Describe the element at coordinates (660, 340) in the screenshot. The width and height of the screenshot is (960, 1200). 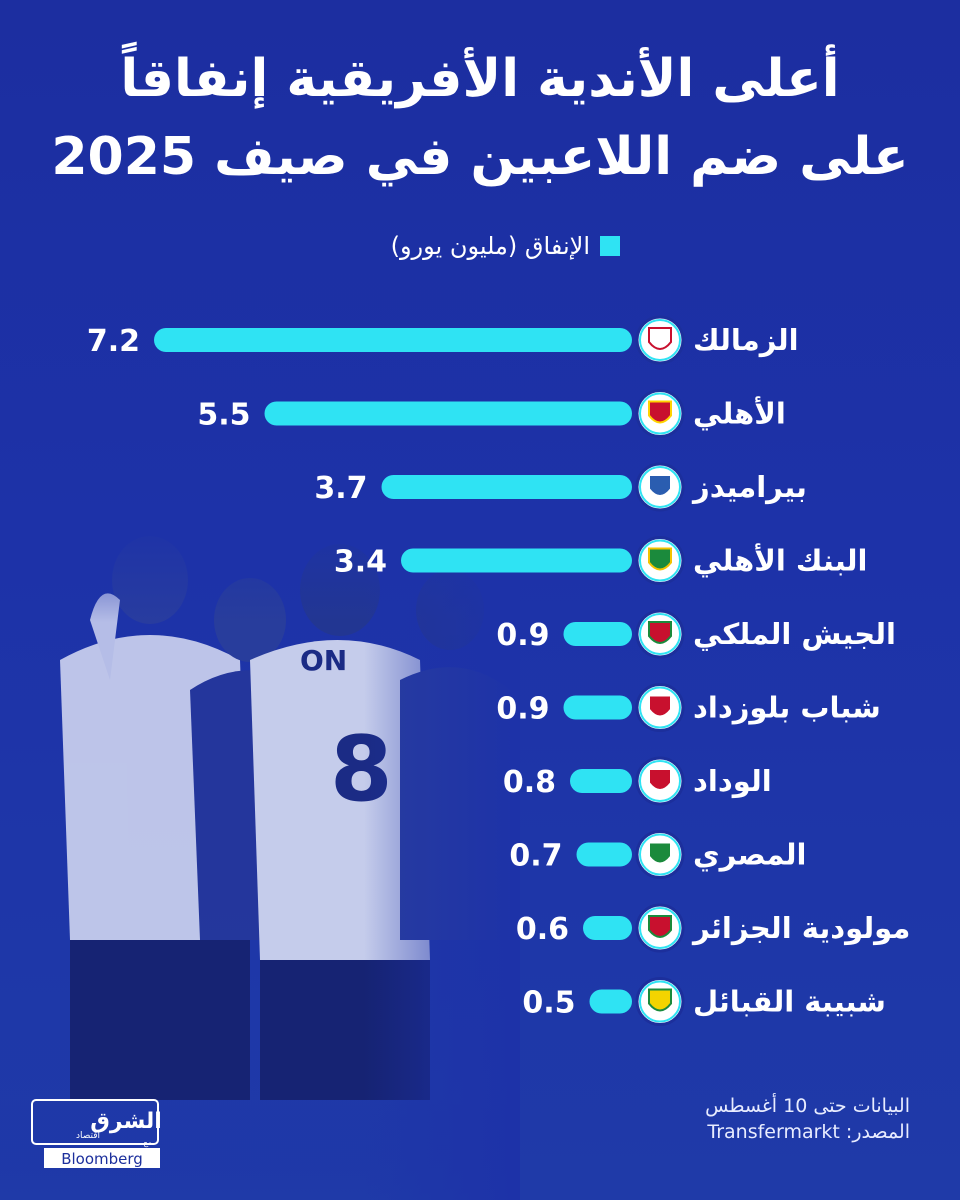
I see `zamalek-crest-icon` at that location.